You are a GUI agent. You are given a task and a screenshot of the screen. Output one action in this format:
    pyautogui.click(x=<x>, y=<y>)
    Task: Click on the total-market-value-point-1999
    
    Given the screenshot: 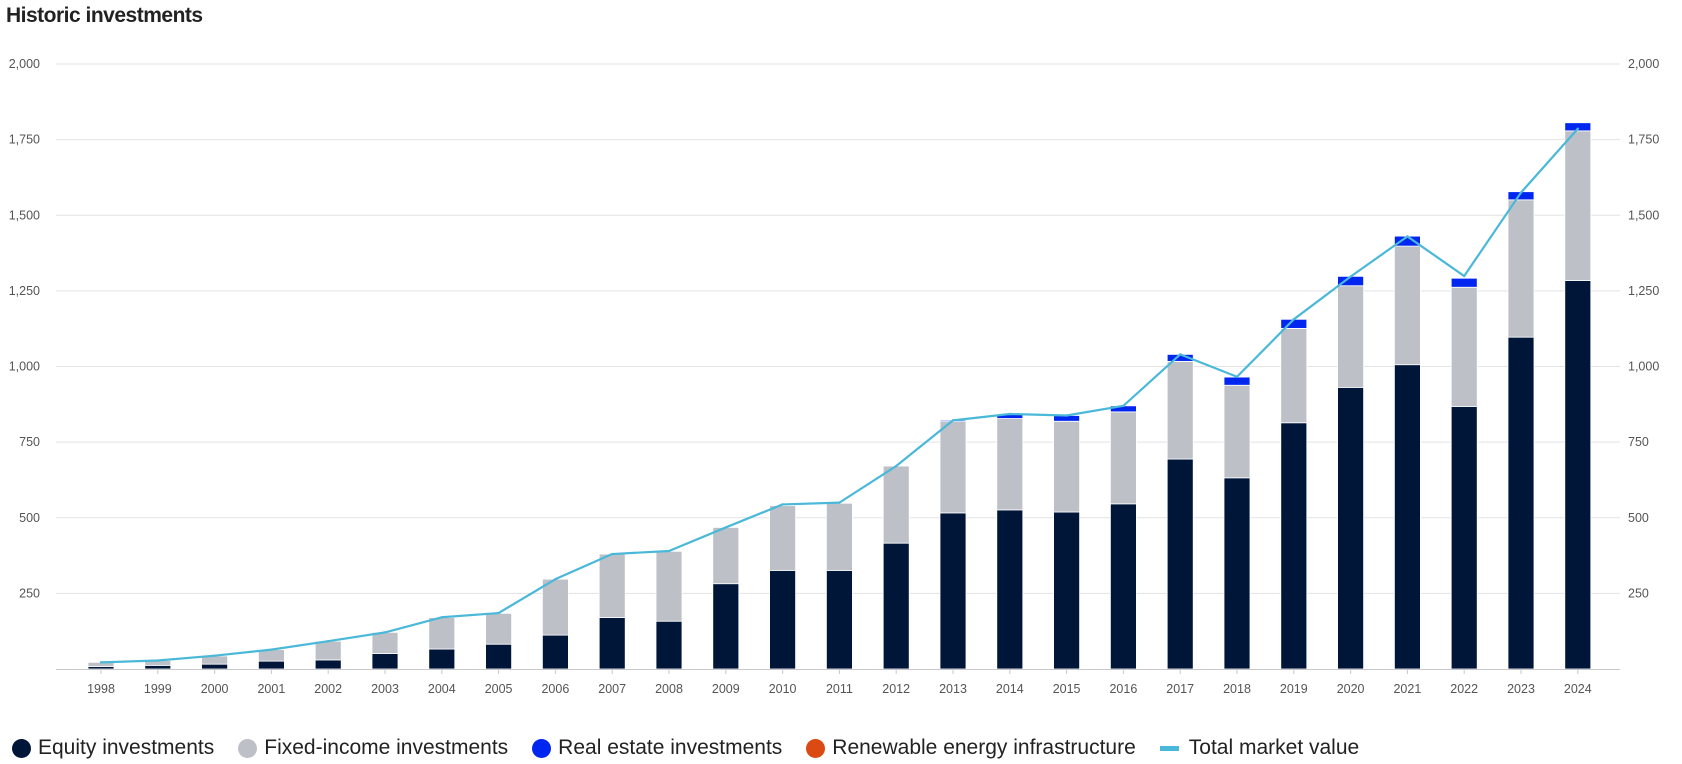 What is the action you would take?
    pyautogui.click(x=157, y=660)
    